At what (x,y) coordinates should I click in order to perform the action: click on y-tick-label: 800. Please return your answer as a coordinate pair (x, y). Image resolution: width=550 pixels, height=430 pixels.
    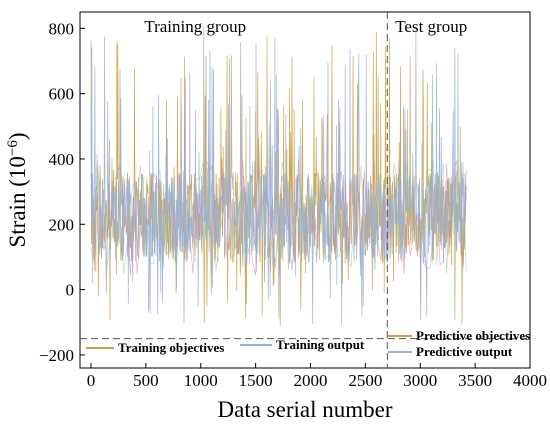
    Looking at the image, I should click on (62, 28).